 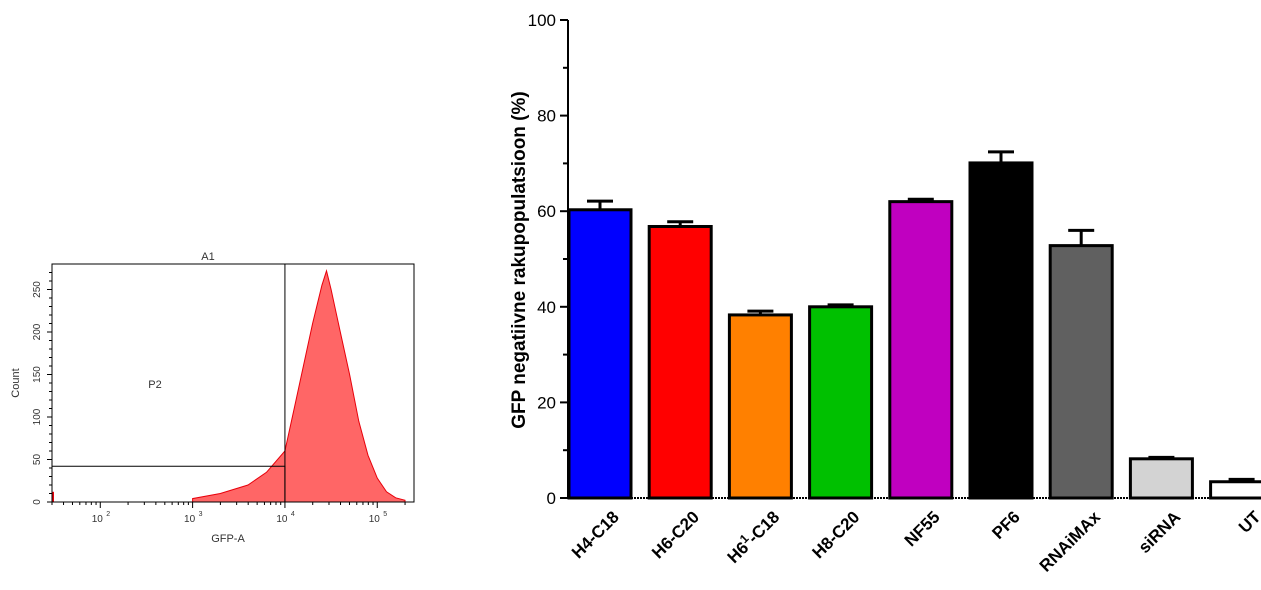 What do you see at coordinates (228, 539) in the screenshot?
I see `x-axis-label: GFP-A` at bounding box center [228, 539].